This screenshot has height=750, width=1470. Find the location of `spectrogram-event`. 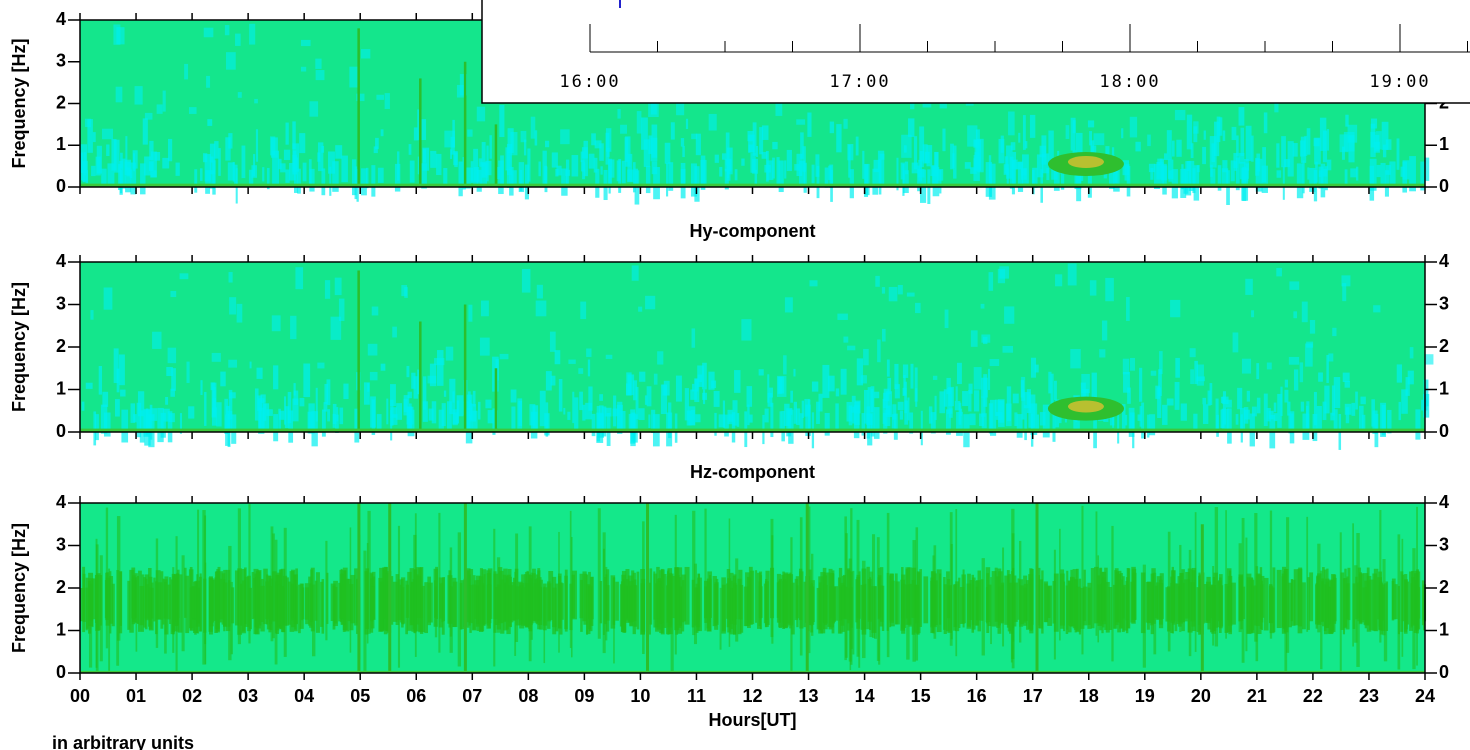

spectrogram-event is located at coordinates (1085, 406).